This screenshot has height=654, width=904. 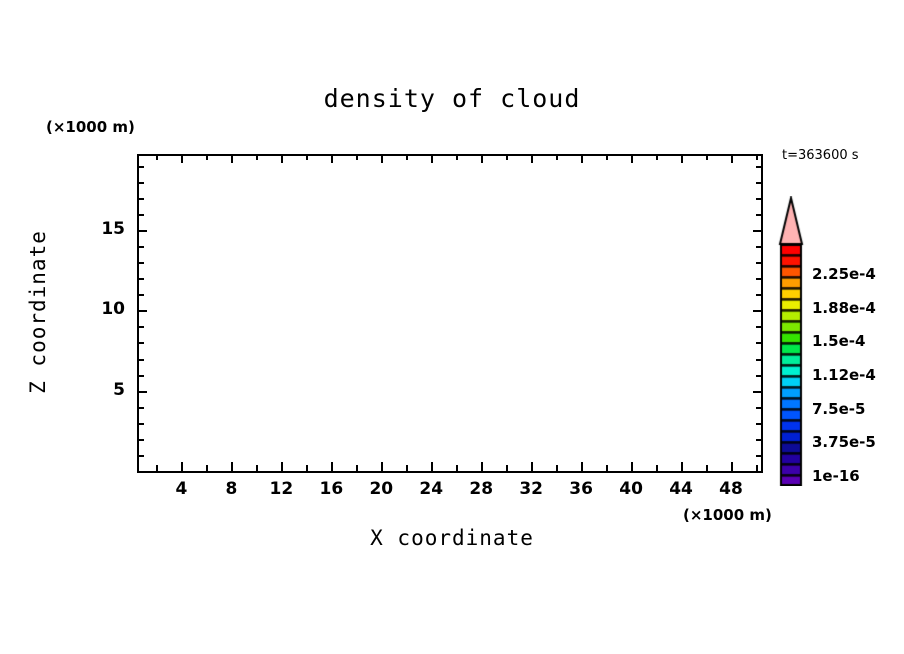 What do you see at coordinates (452, 538) in the screenshot?
I see `x-axis-label: X coordinate` at bounding box center [452, 538].